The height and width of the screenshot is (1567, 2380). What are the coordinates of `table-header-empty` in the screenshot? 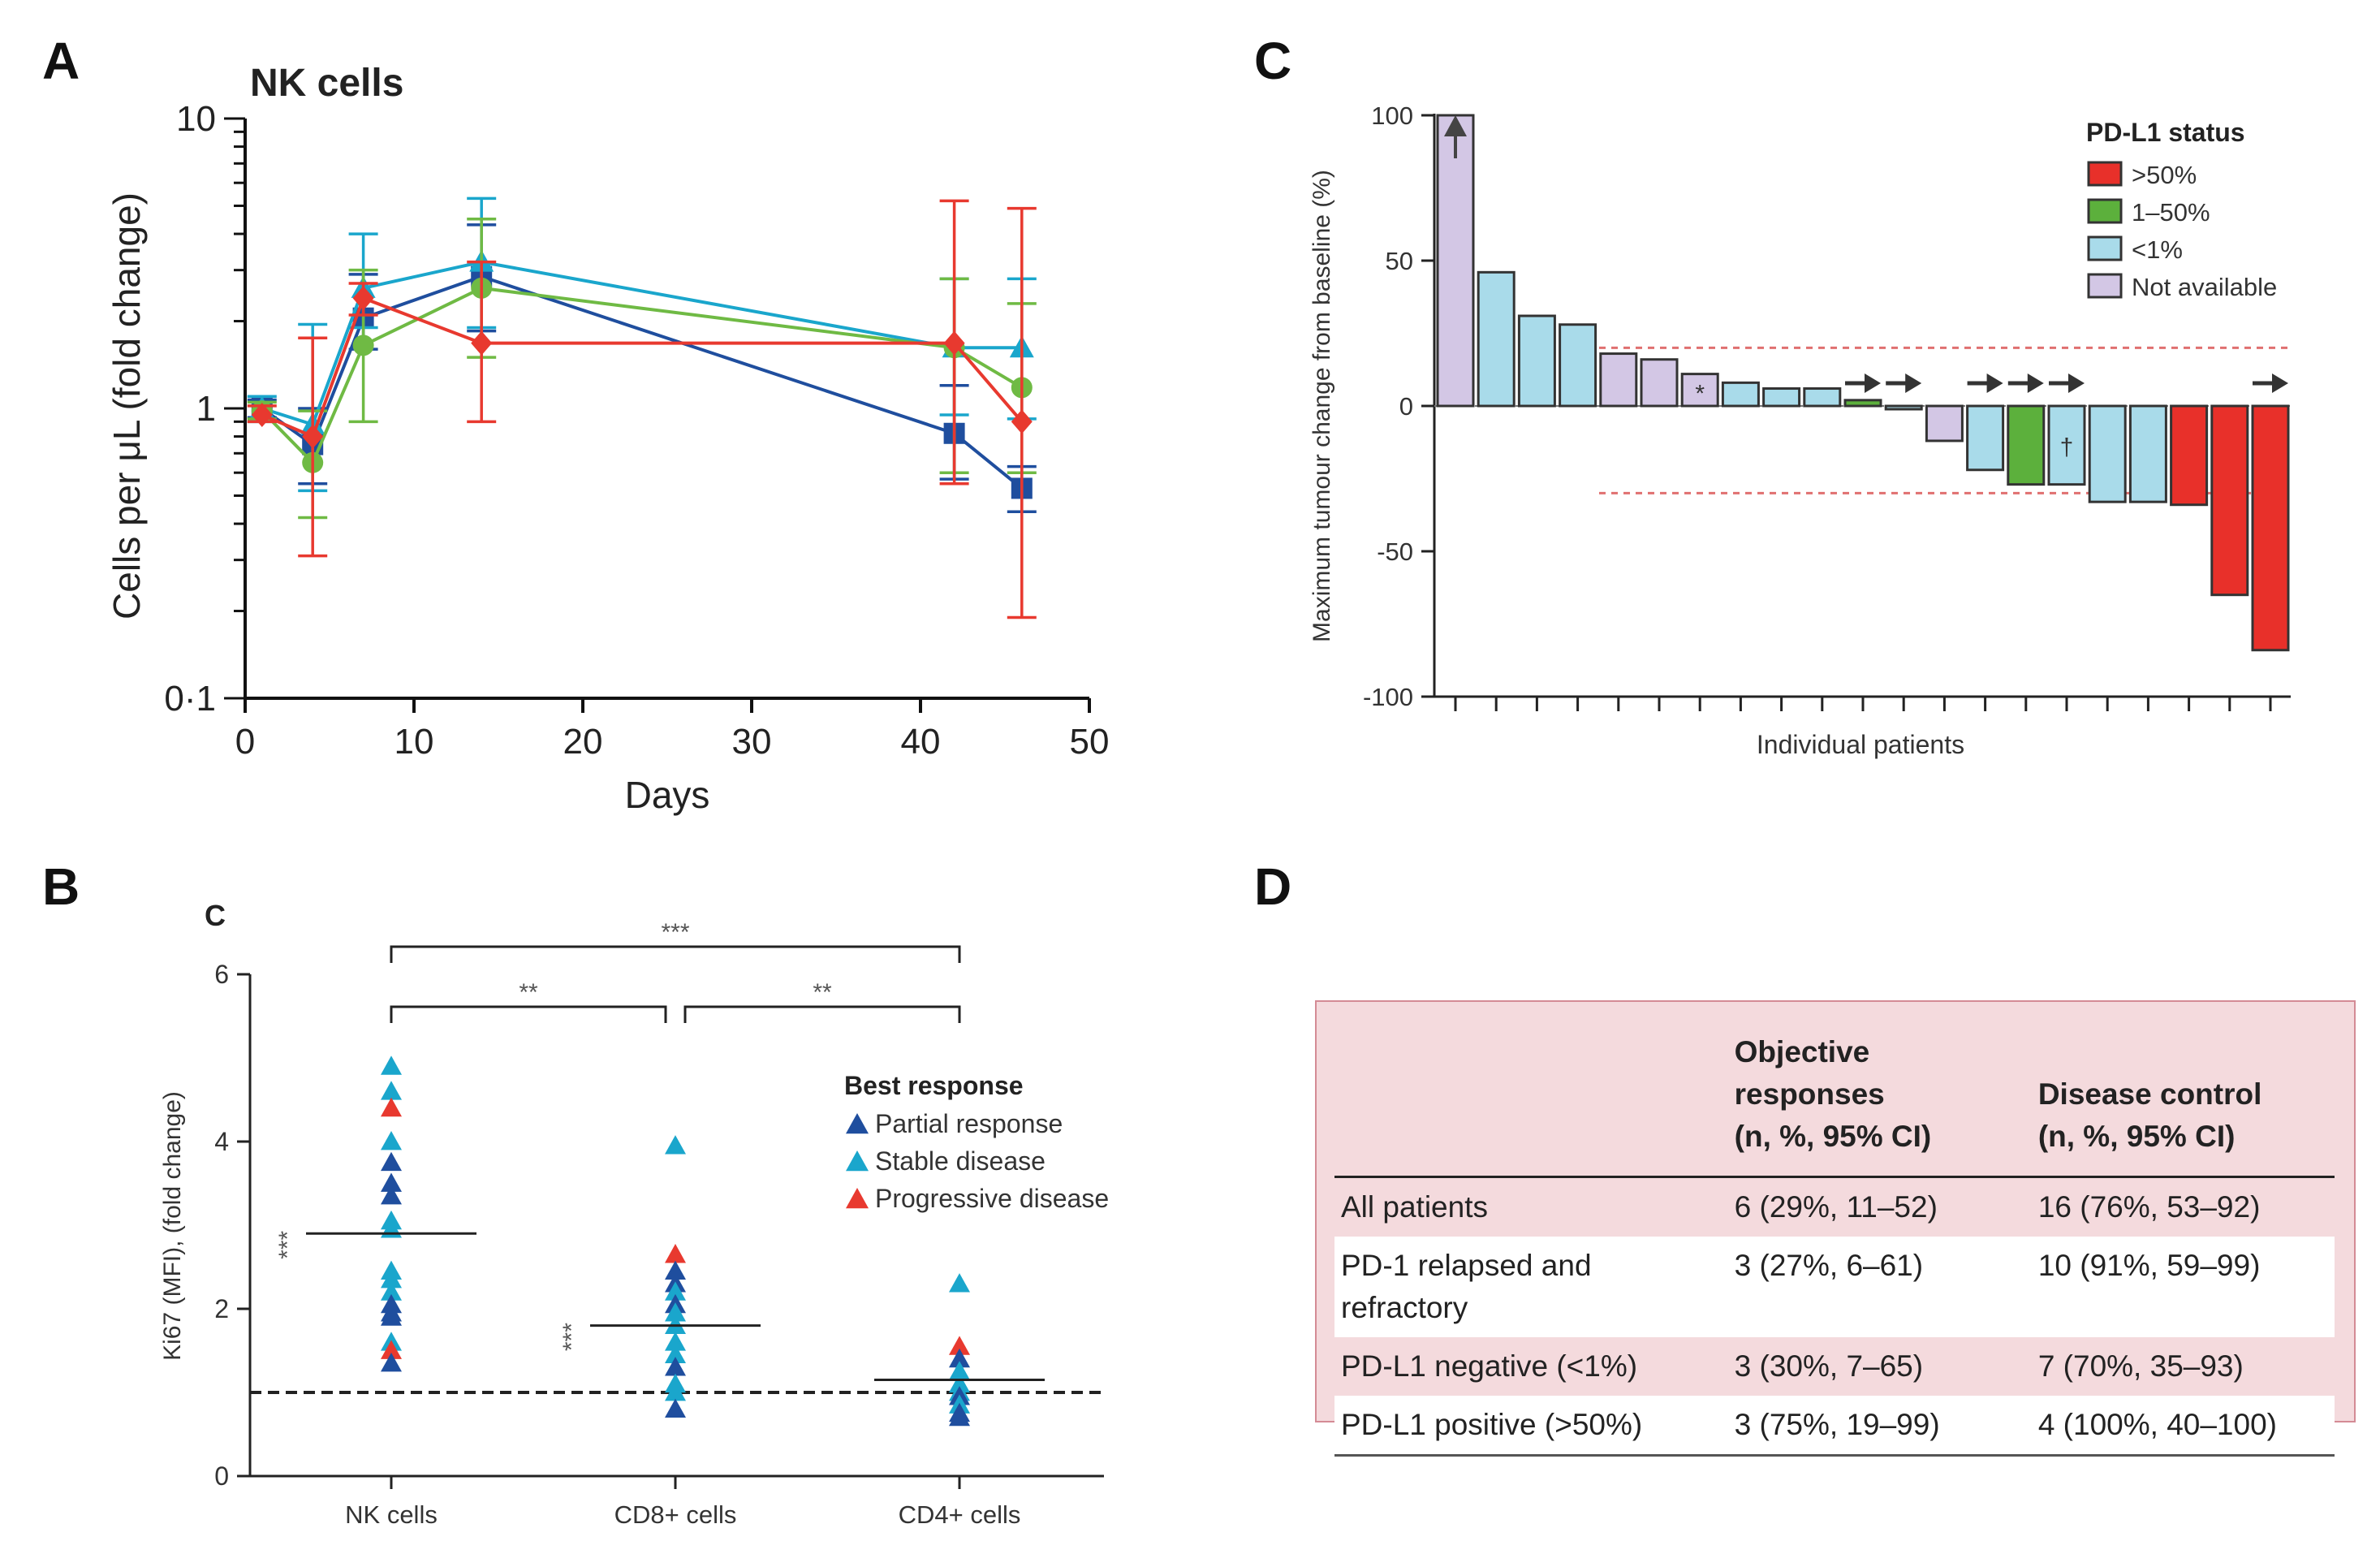 It's located at (1531, 1102).